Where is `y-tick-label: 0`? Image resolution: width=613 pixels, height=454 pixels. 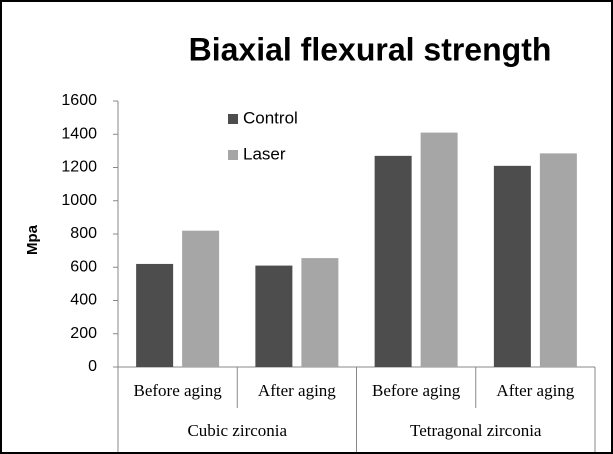 y-tick-label: 0 is located at coordinates (92, 366).